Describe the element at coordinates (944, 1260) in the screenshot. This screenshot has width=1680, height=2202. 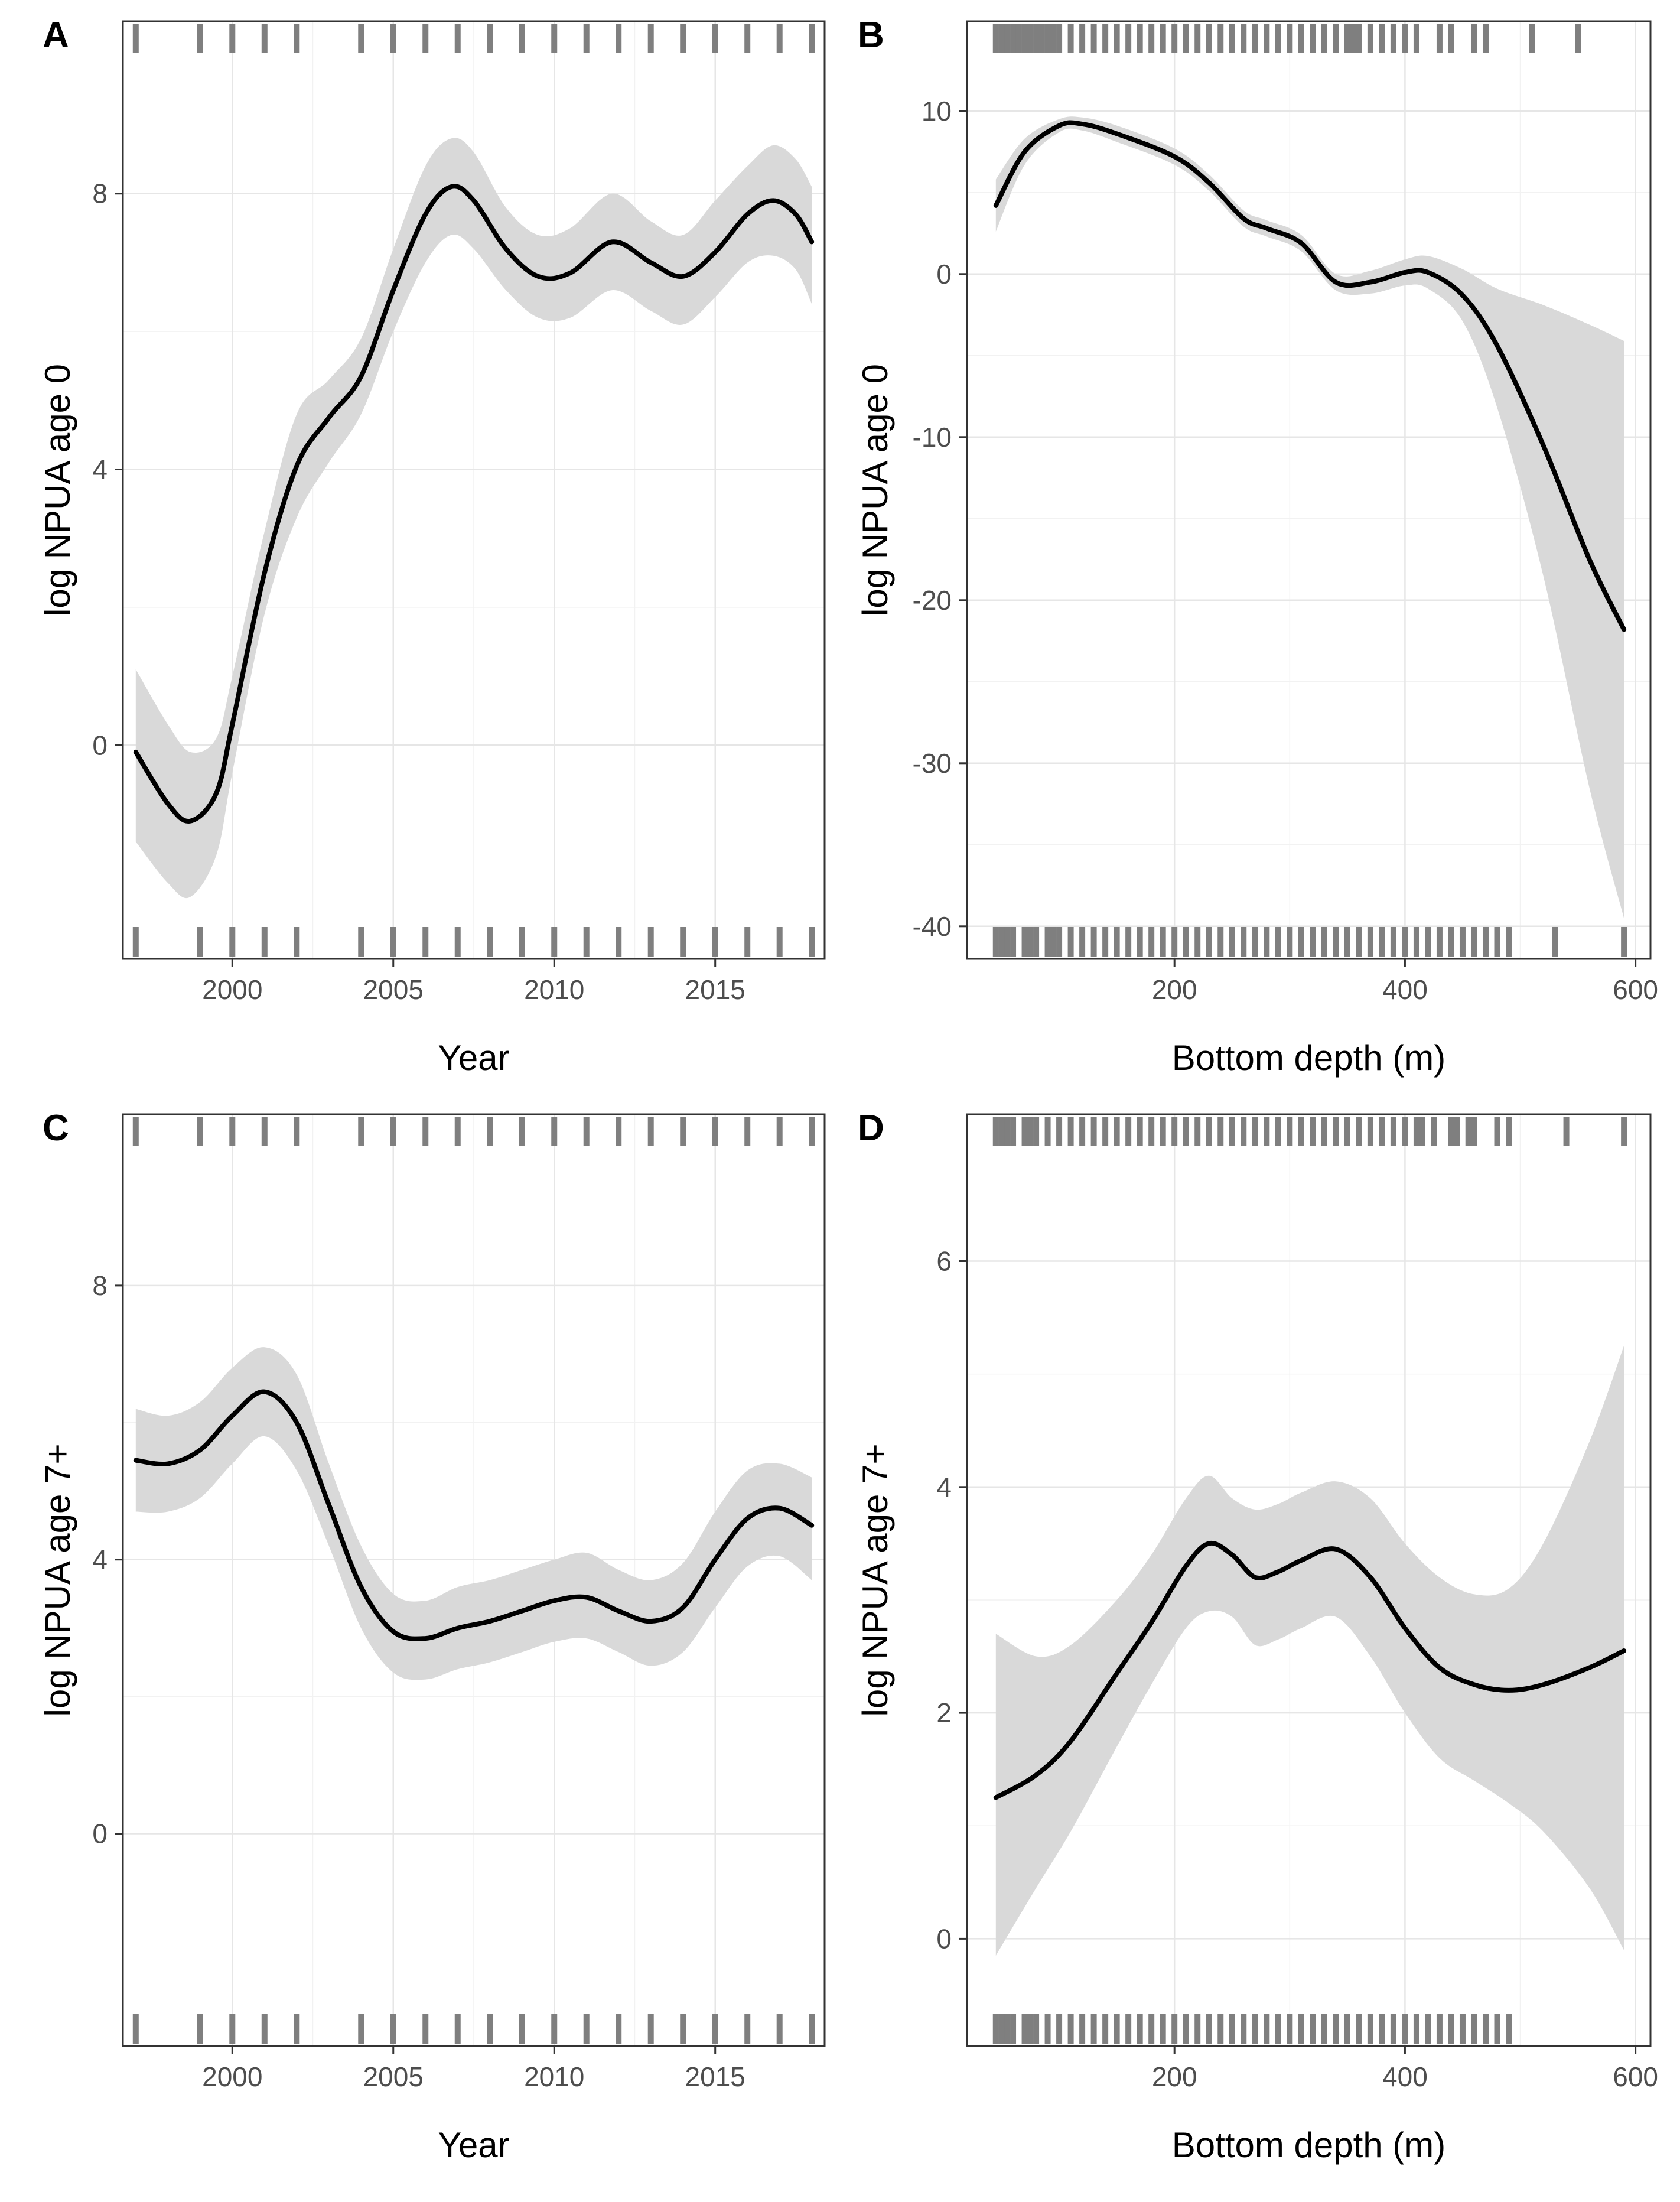
I see `y-tick-label: 6` at that location.